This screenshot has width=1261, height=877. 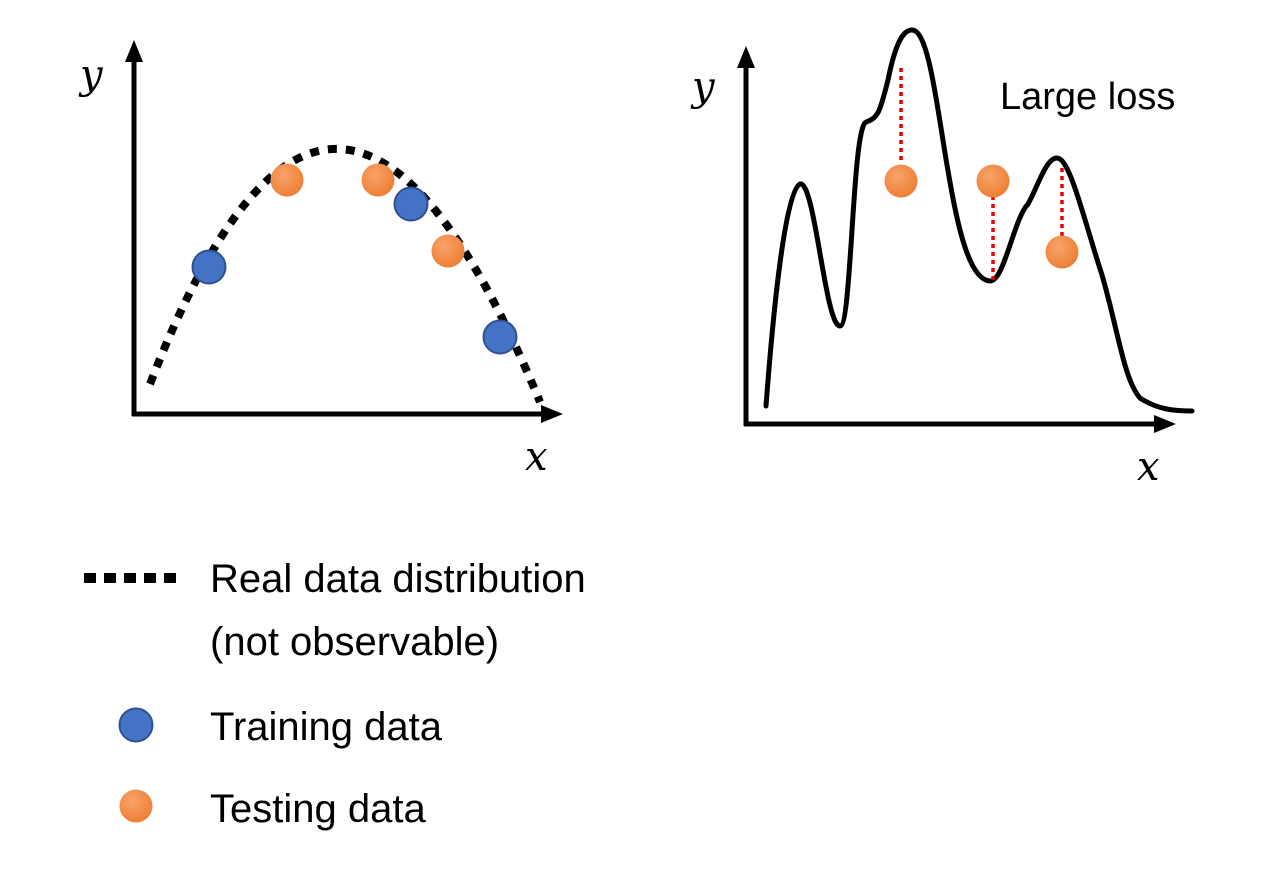 I want to click on legend-testing-label: Testing data, so click(x=318, y=809).